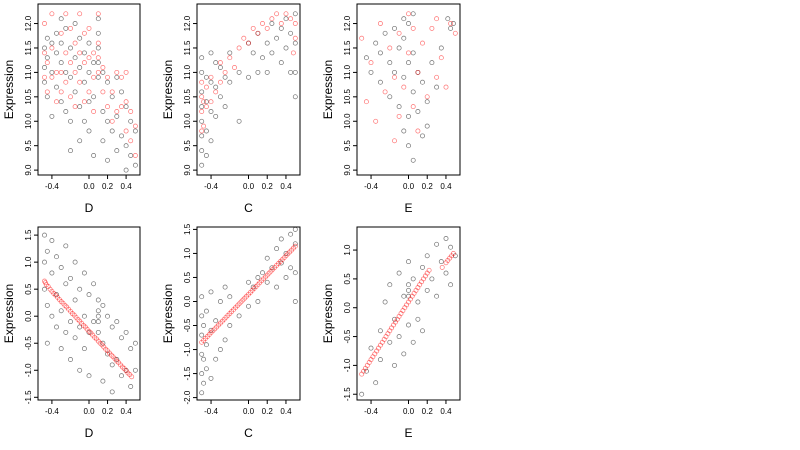 The height and width of the screenshot is (450, 800). What do you see at coordinates (89, 411) in the screenshot?
I see `x-tick-label: 0.0` at bounding box center [89, 411].